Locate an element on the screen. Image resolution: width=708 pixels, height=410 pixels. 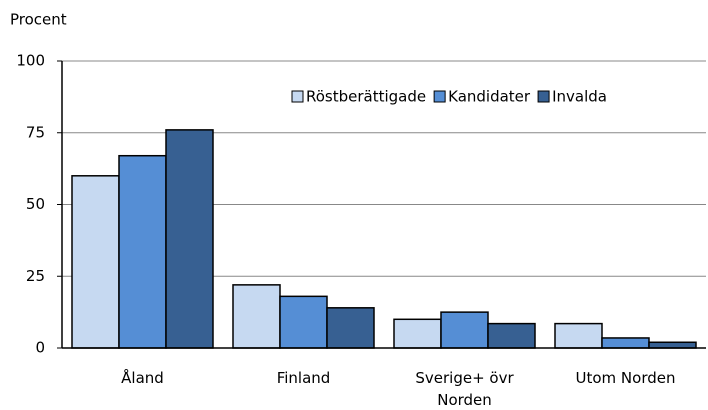
x-tick-label: Utom Norden is located at coordinates (625, 378).